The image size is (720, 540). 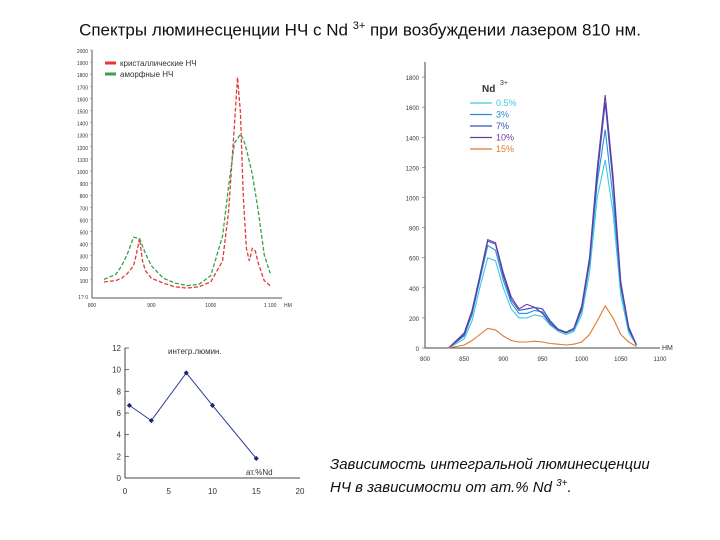 I want to click on c2-x-unit: НМ, so click(x=667, y=348).